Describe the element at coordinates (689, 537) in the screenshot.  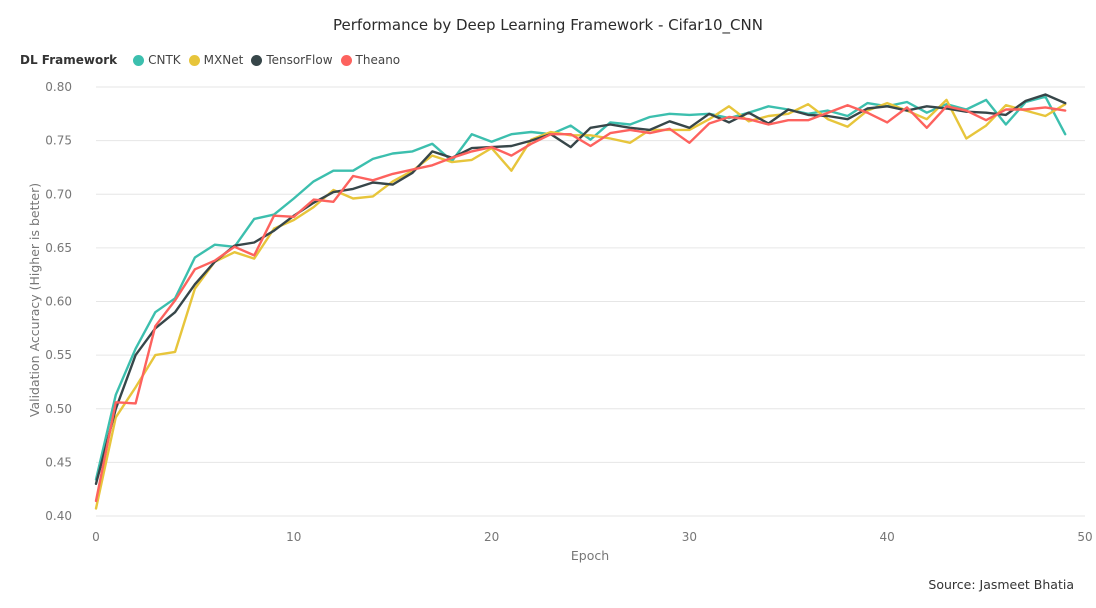
I see `x-tick-label: 30` at that location.